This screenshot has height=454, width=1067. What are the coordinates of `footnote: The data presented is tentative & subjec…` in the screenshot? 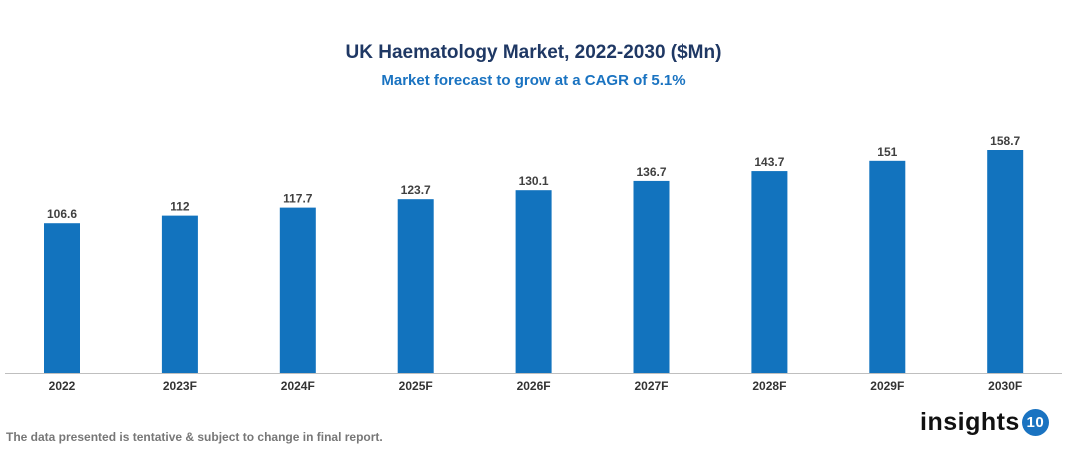 It's located at (194, 437).